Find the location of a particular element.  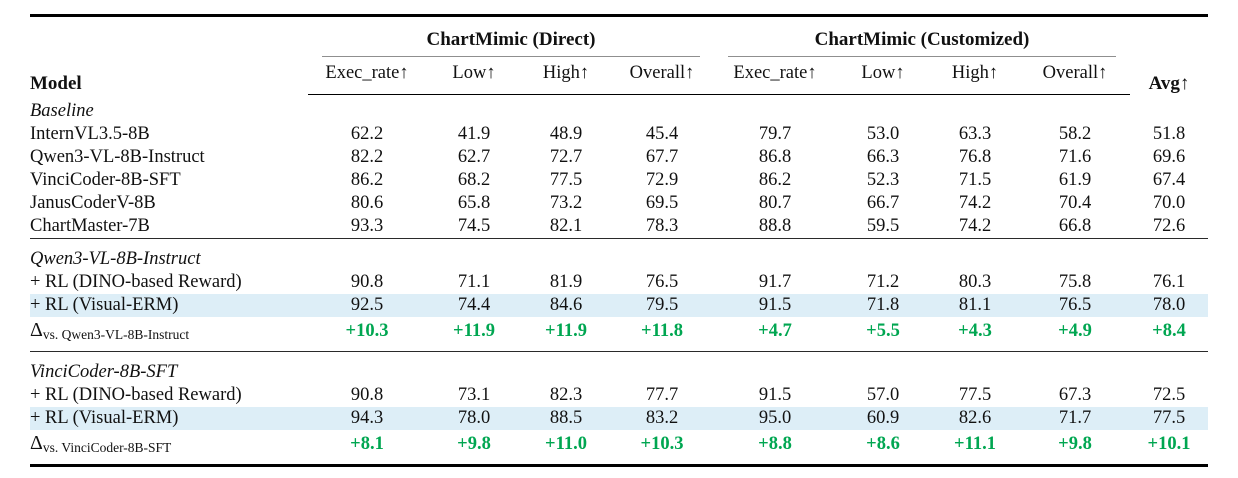

metric-value-cell: 86.8 is located at coordinates (775, 157).